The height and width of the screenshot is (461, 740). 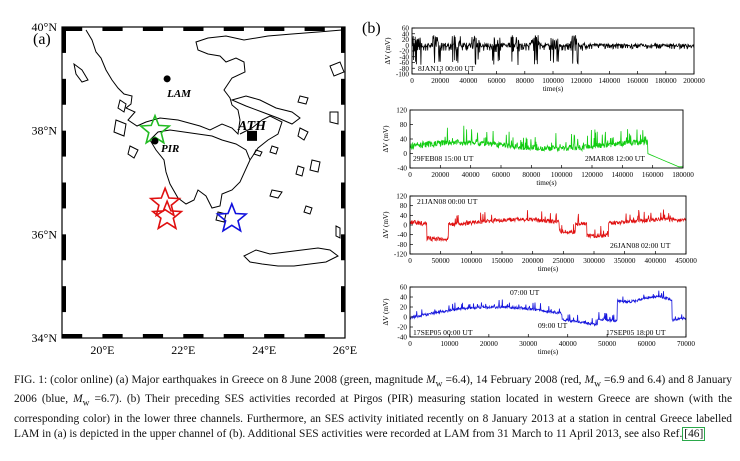 I want to click on trace-annotation: 17SEP05 00:00 UT, so click(x=443, y=332).